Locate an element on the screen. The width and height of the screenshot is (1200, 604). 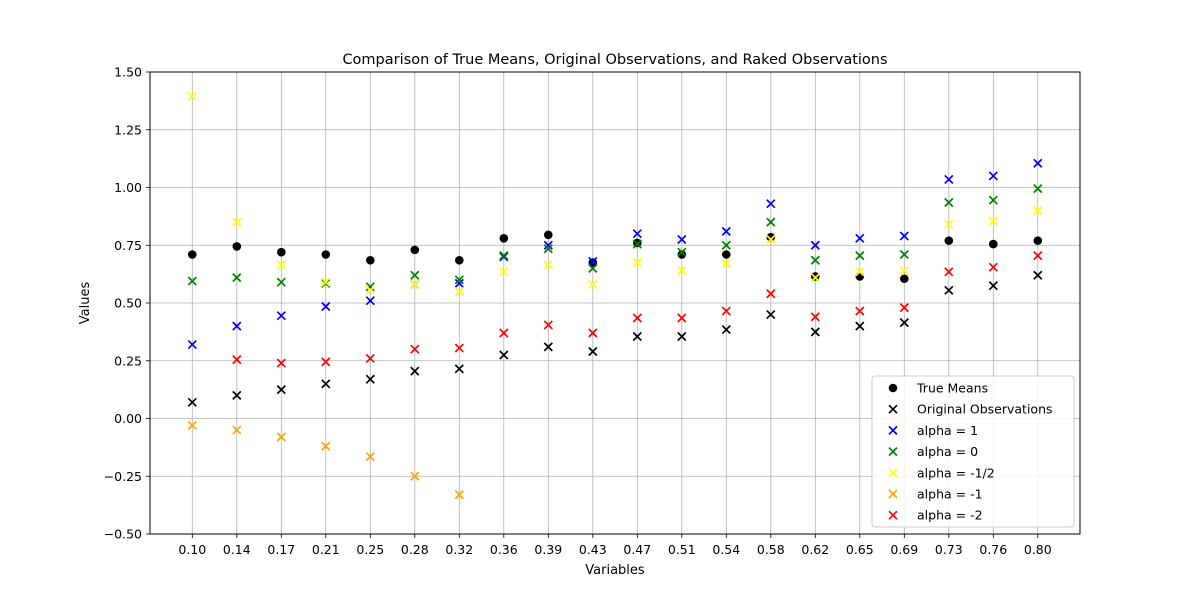
legend-label: alpha = -1/2 is located at coordinates (956, 472).